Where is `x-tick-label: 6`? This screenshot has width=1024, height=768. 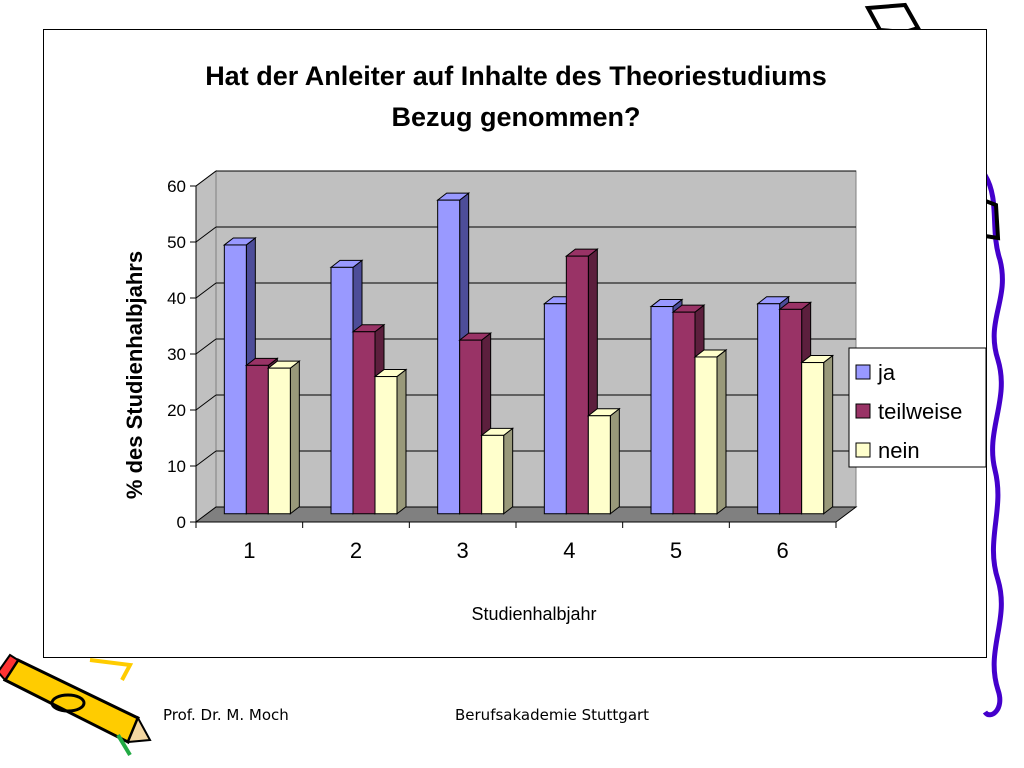 x-tick-label: 6 is located at coordinates (783, 550).